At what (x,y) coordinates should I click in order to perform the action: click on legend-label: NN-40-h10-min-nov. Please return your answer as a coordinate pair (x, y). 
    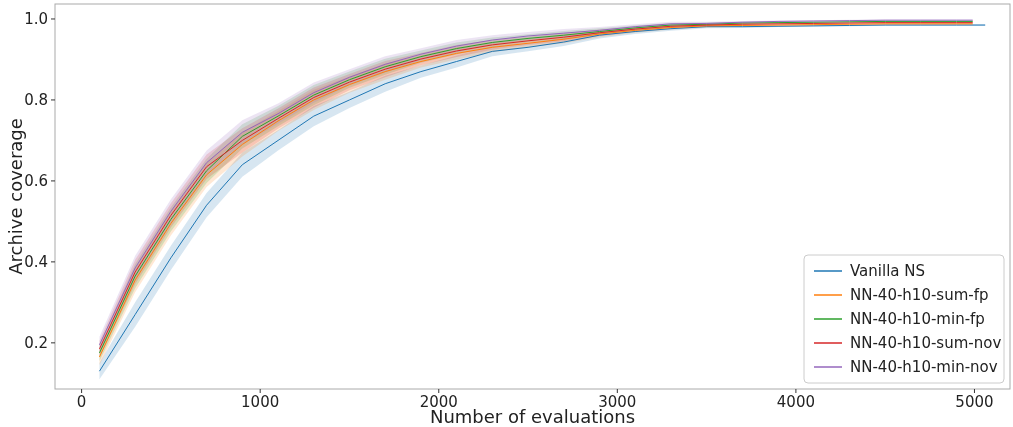
    Looking at the image, I should click on (924, 367).